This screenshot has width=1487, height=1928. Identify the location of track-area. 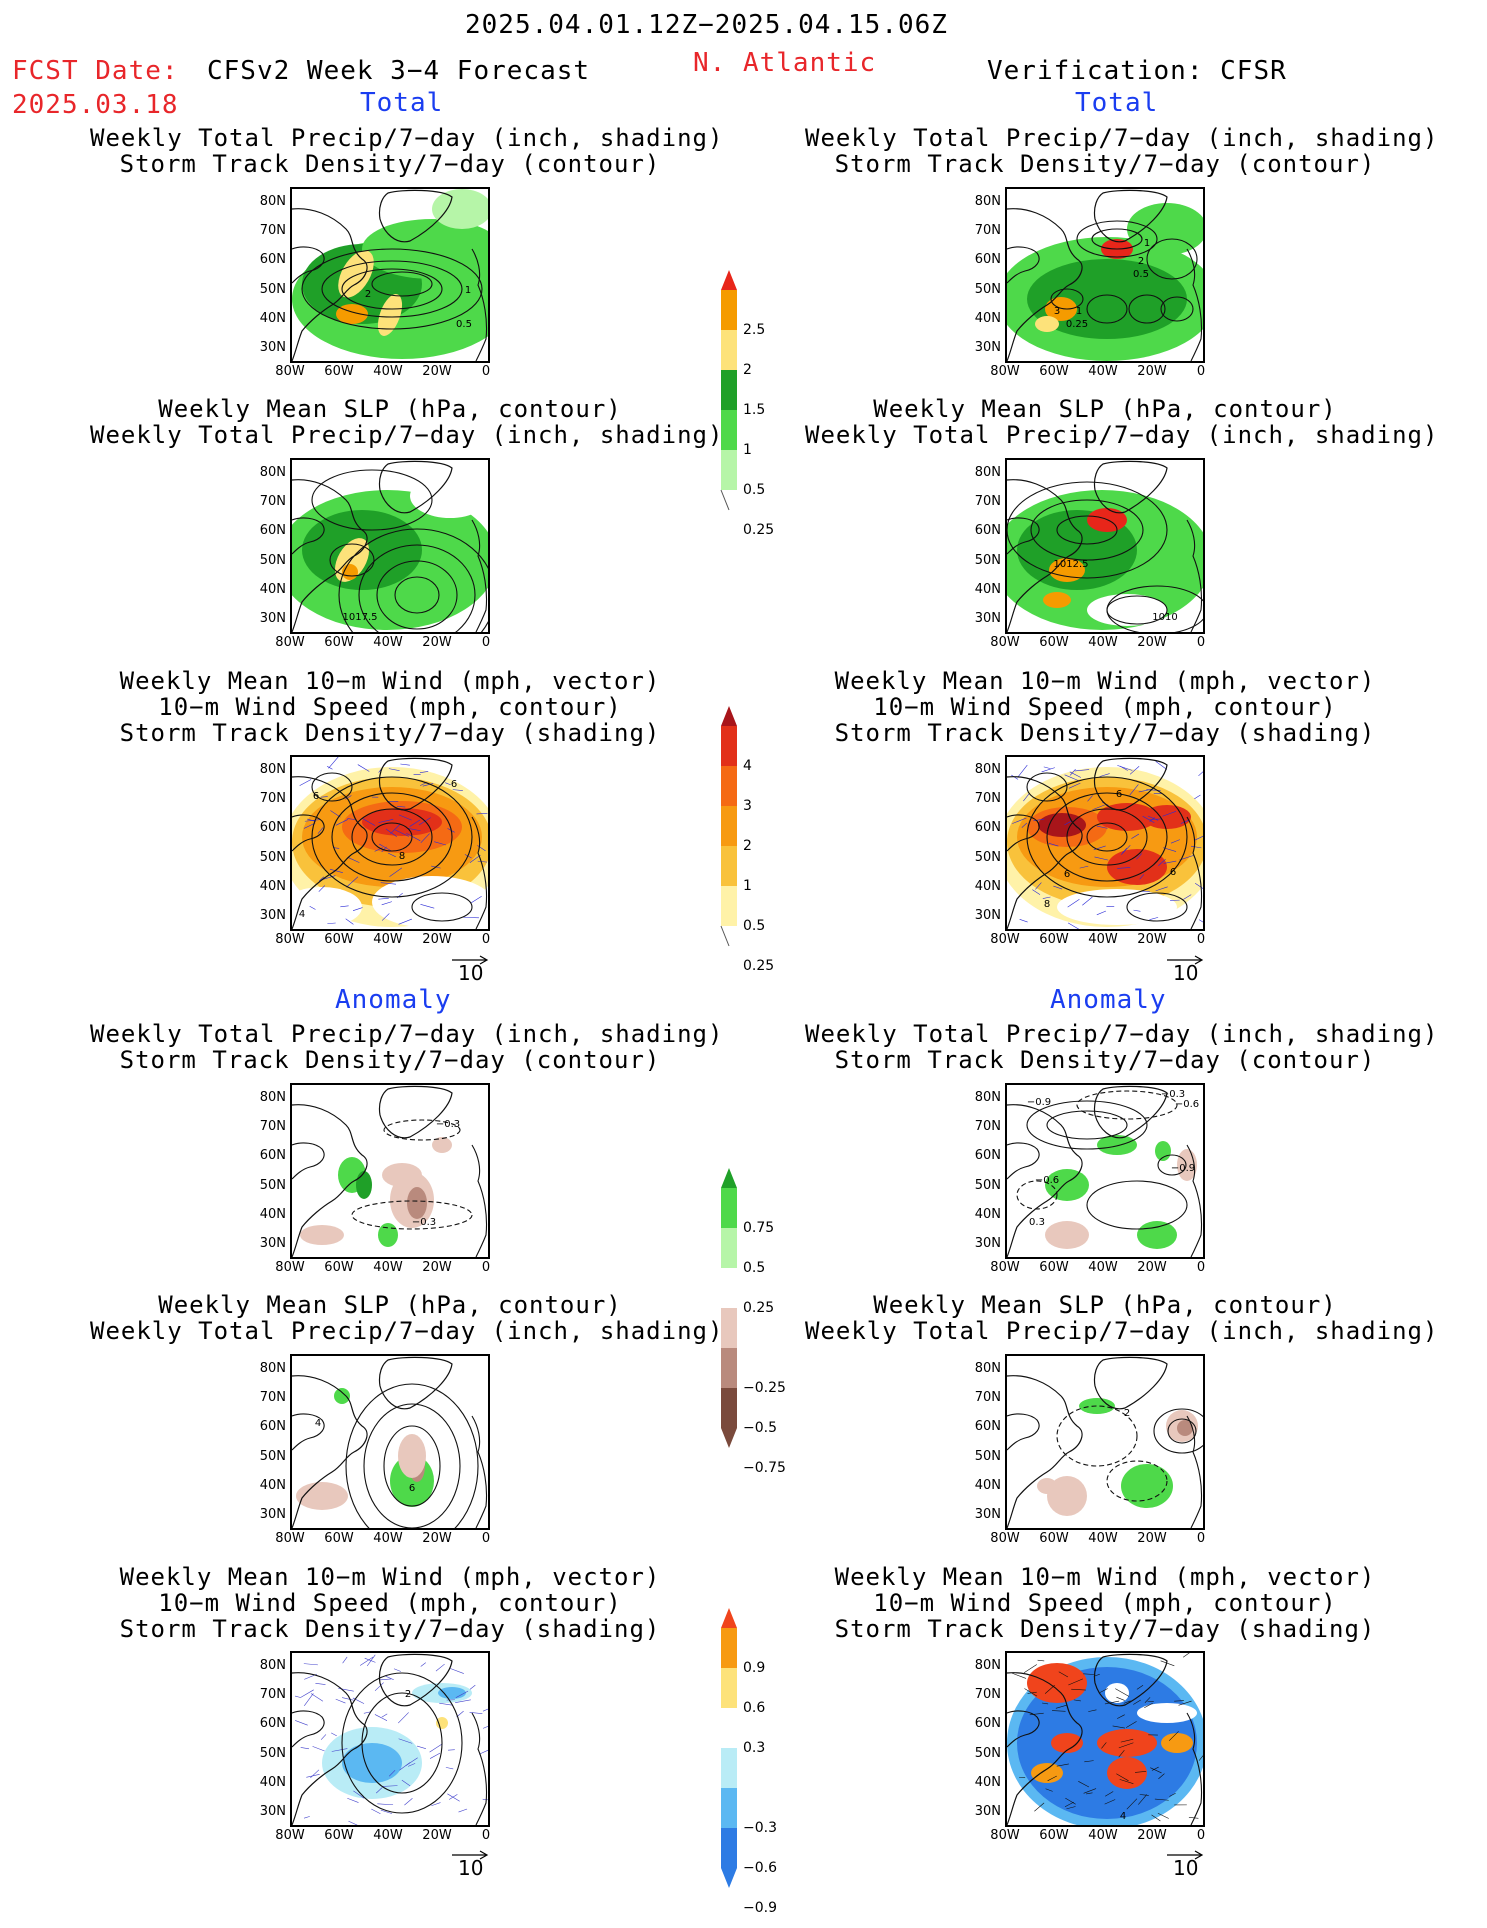
(1137, 867).